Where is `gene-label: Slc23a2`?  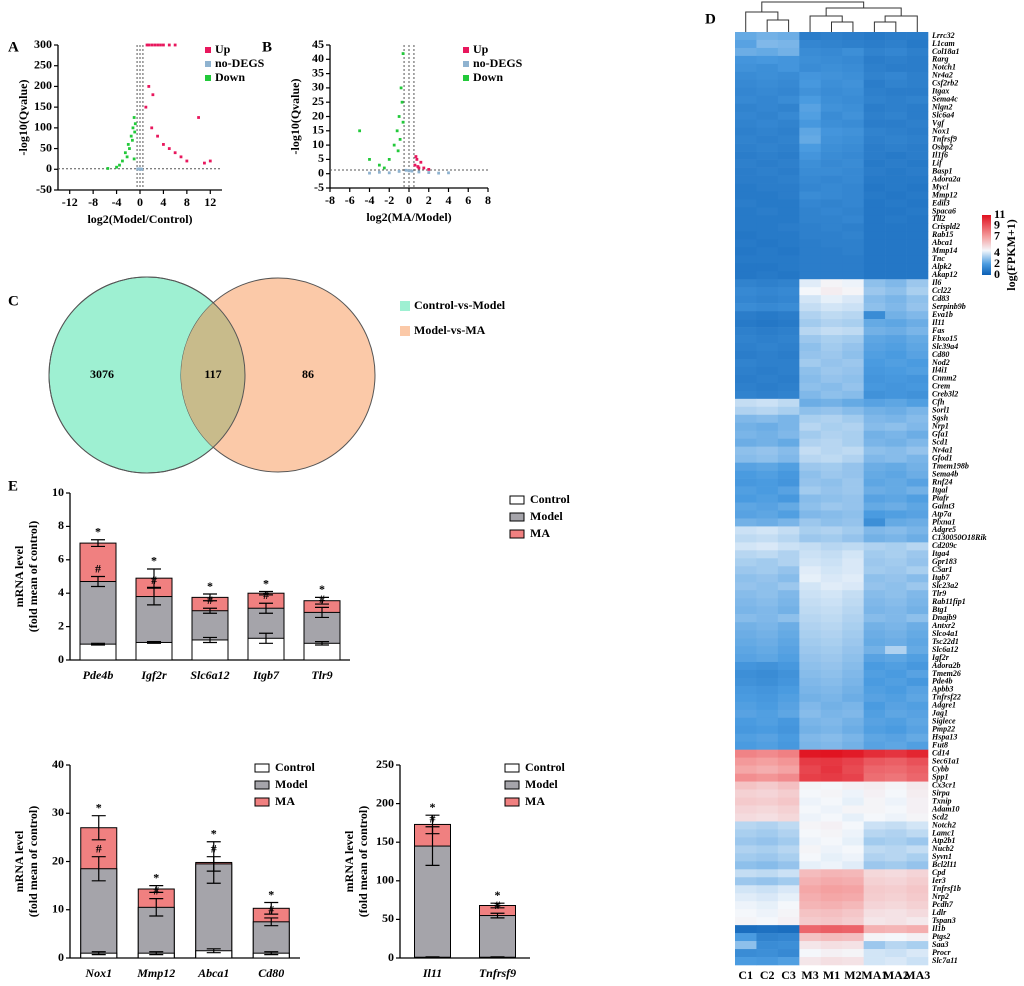 gene-label: Slc23a2 is located at coordinates (945, 585).